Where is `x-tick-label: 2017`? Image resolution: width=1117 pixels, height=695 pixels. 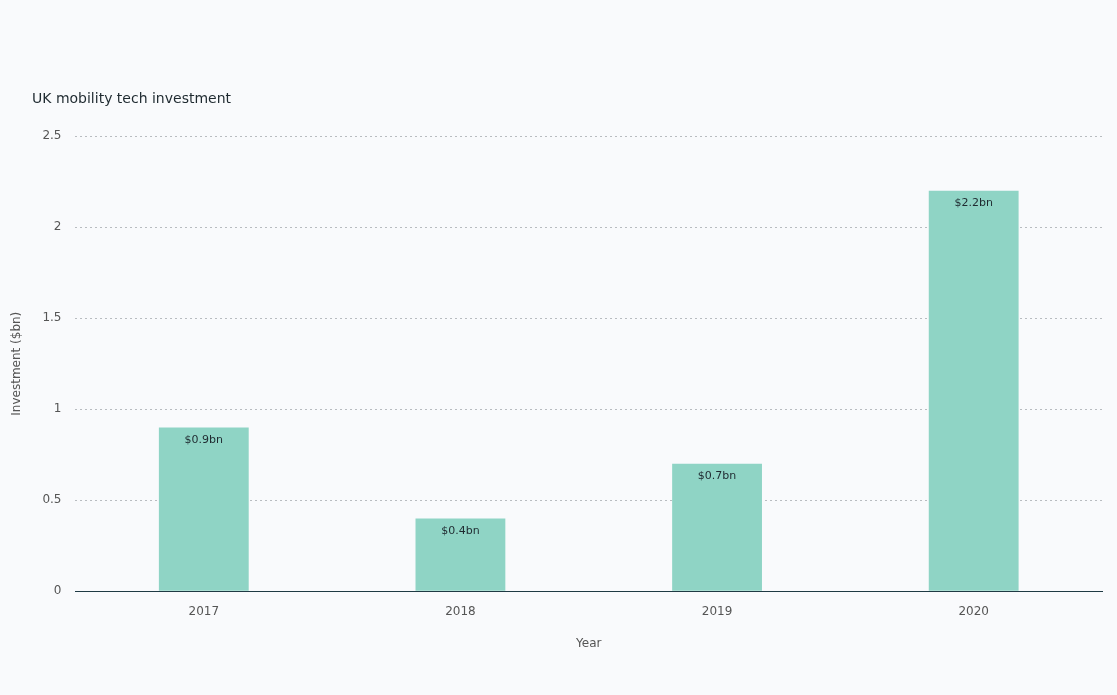 x-tick-label: 2017 is located at coordinates (204, 610).